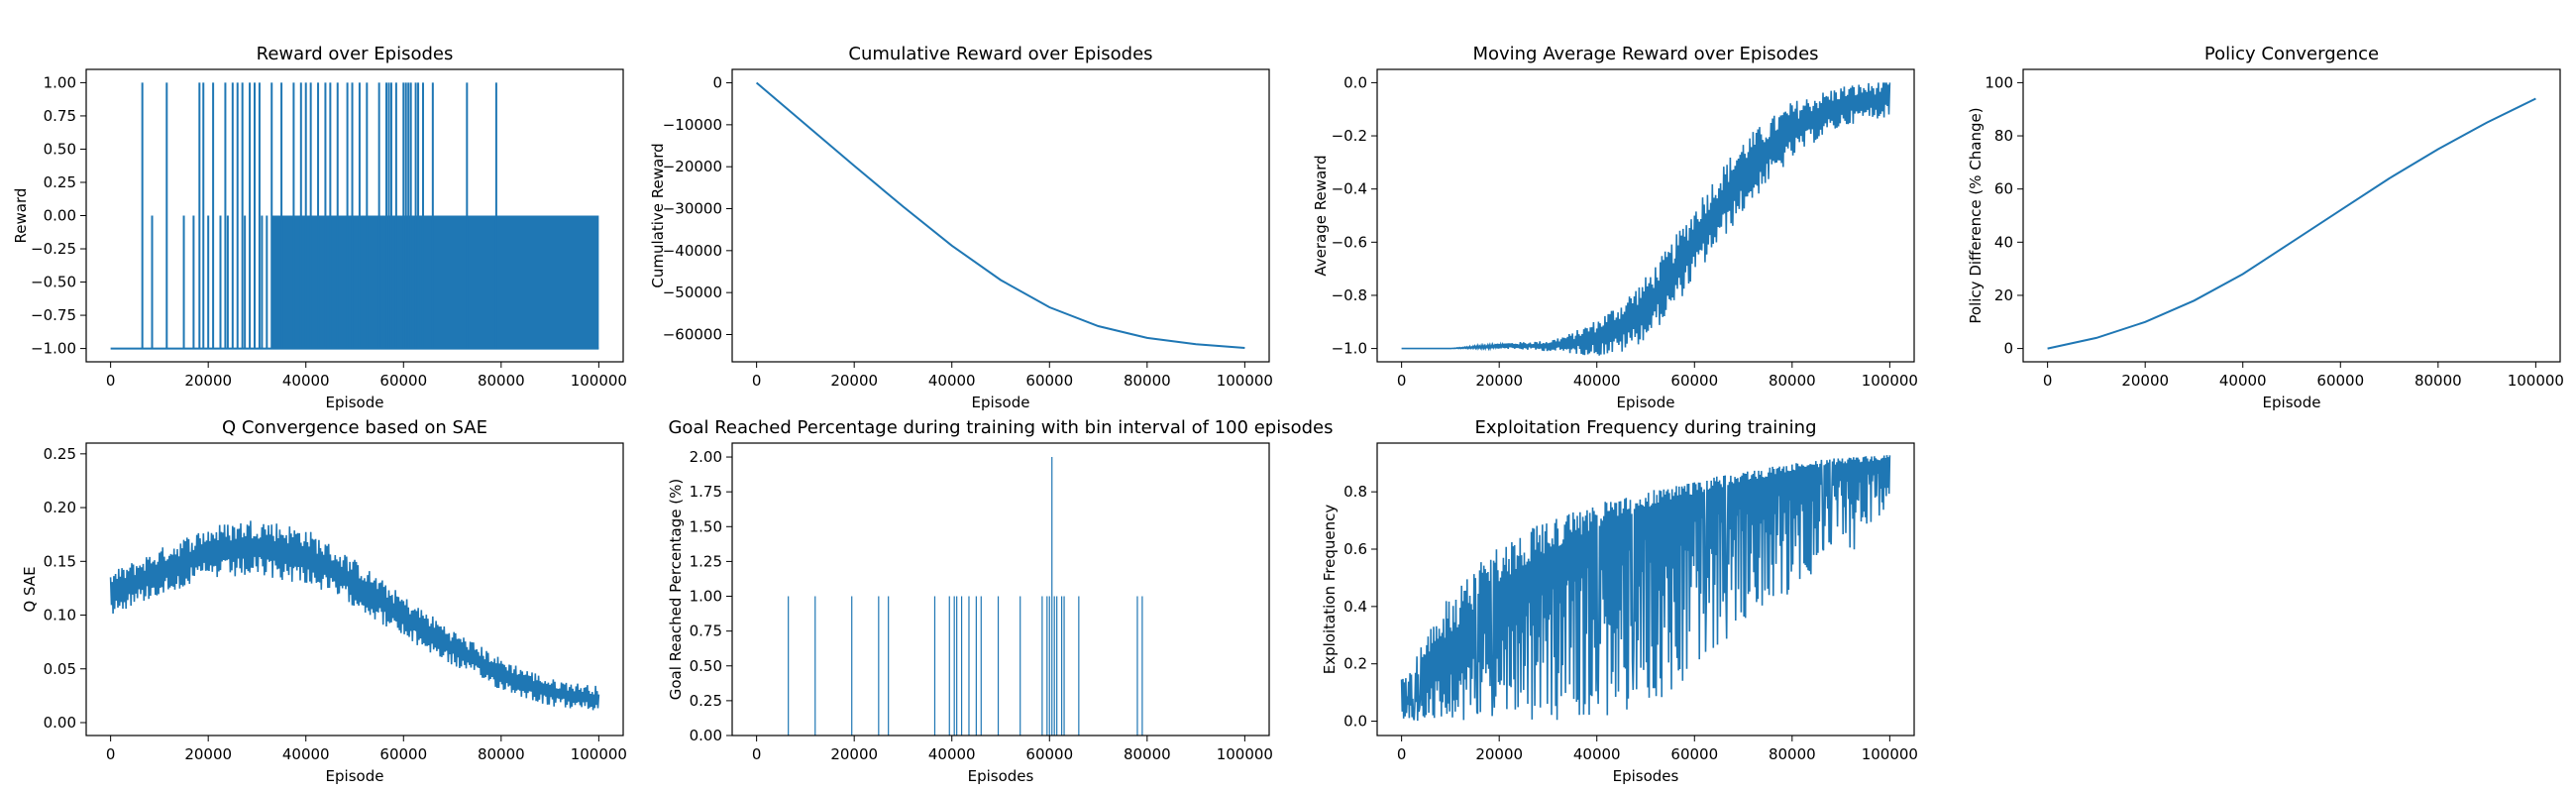  Describe the element at coordinates (2008, 349) in the screenshot. I see `y-tick-label: 0` at that location.